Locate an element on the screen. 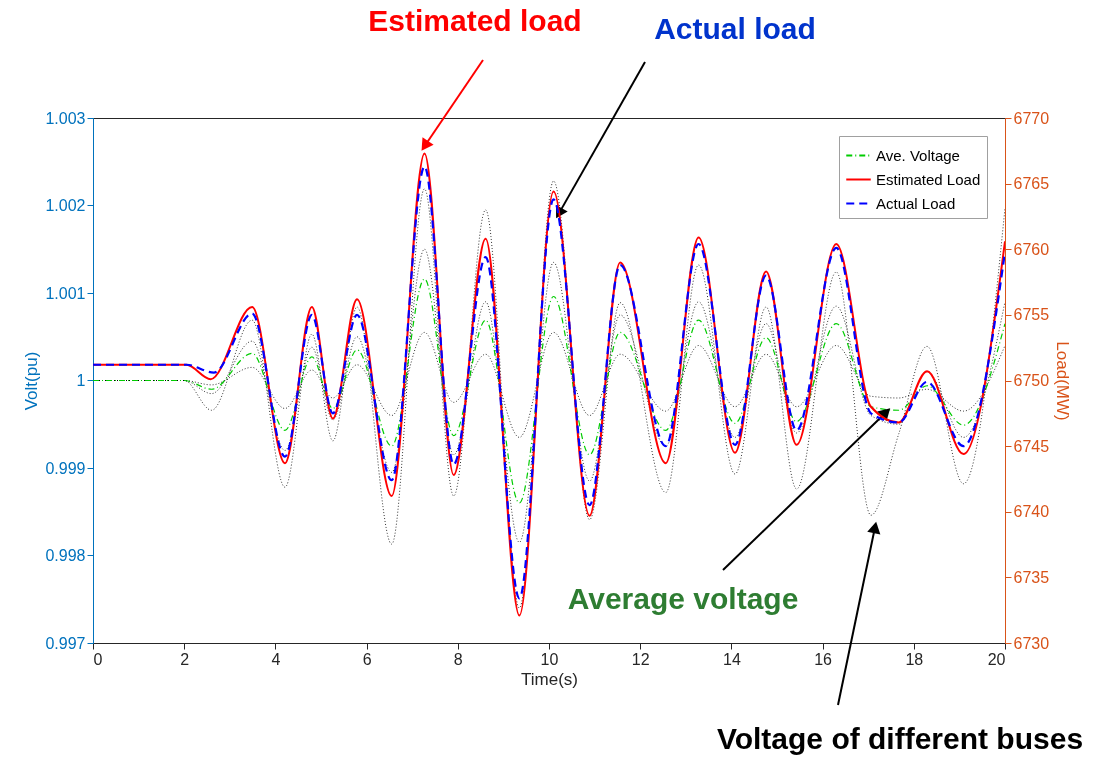  annotation: Average voltage is located at coordinates (683, 598).